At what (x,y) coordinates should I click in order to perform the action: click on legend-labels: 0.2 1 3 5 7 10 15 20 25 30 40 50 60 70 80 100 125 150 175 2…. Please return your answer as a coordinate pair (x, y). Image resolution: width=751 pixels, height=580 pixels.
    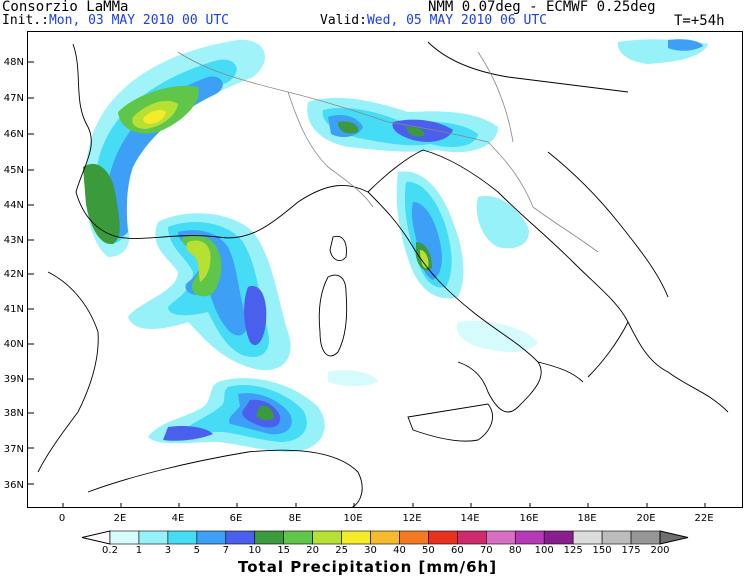
    Looking at the image, I should click on (386, 550).